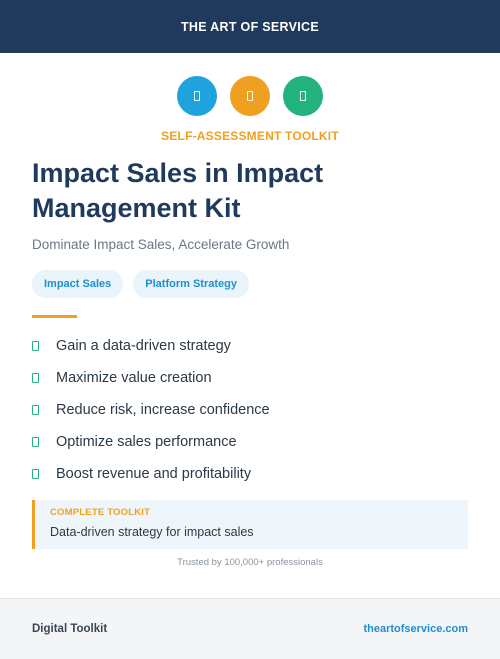  What do you see at coordinates (78, 284) in the screenshot?
I see `tag-impact-sales: Impact Sales` at bounding box center [78, 284].